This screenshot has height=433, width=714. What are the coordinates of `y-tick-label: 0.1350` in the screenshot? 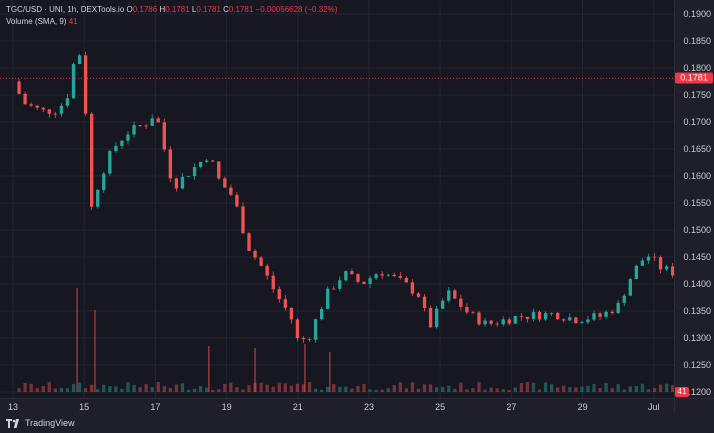 It's located at (697, 311).